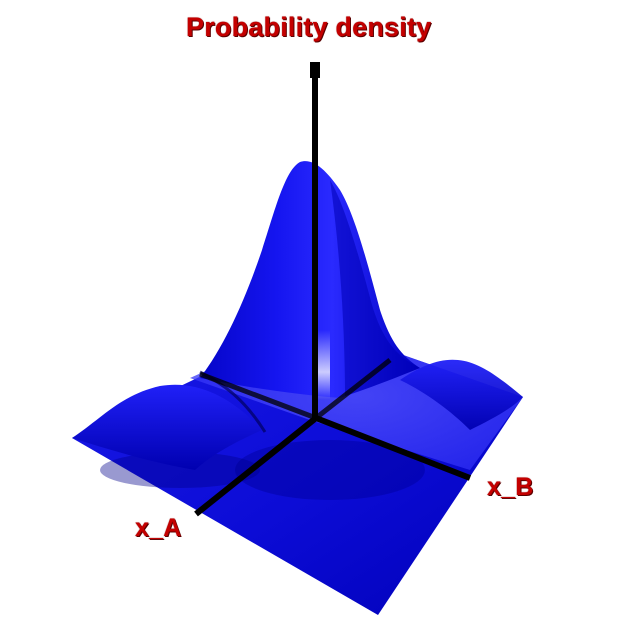 This screenshot has width=621, height=633. Describe the element at coordinates (315, 70) in the screenshot. I see `axis-z-tip` at that location.